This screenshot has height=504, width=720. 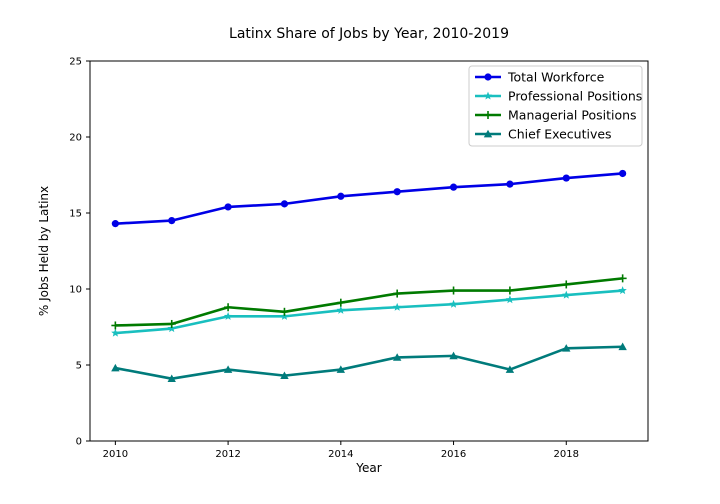 What do you see at coordinates (75, 62) in the screenshot?
I see `y-tick-label: 25` at bounding box center [75, 62].